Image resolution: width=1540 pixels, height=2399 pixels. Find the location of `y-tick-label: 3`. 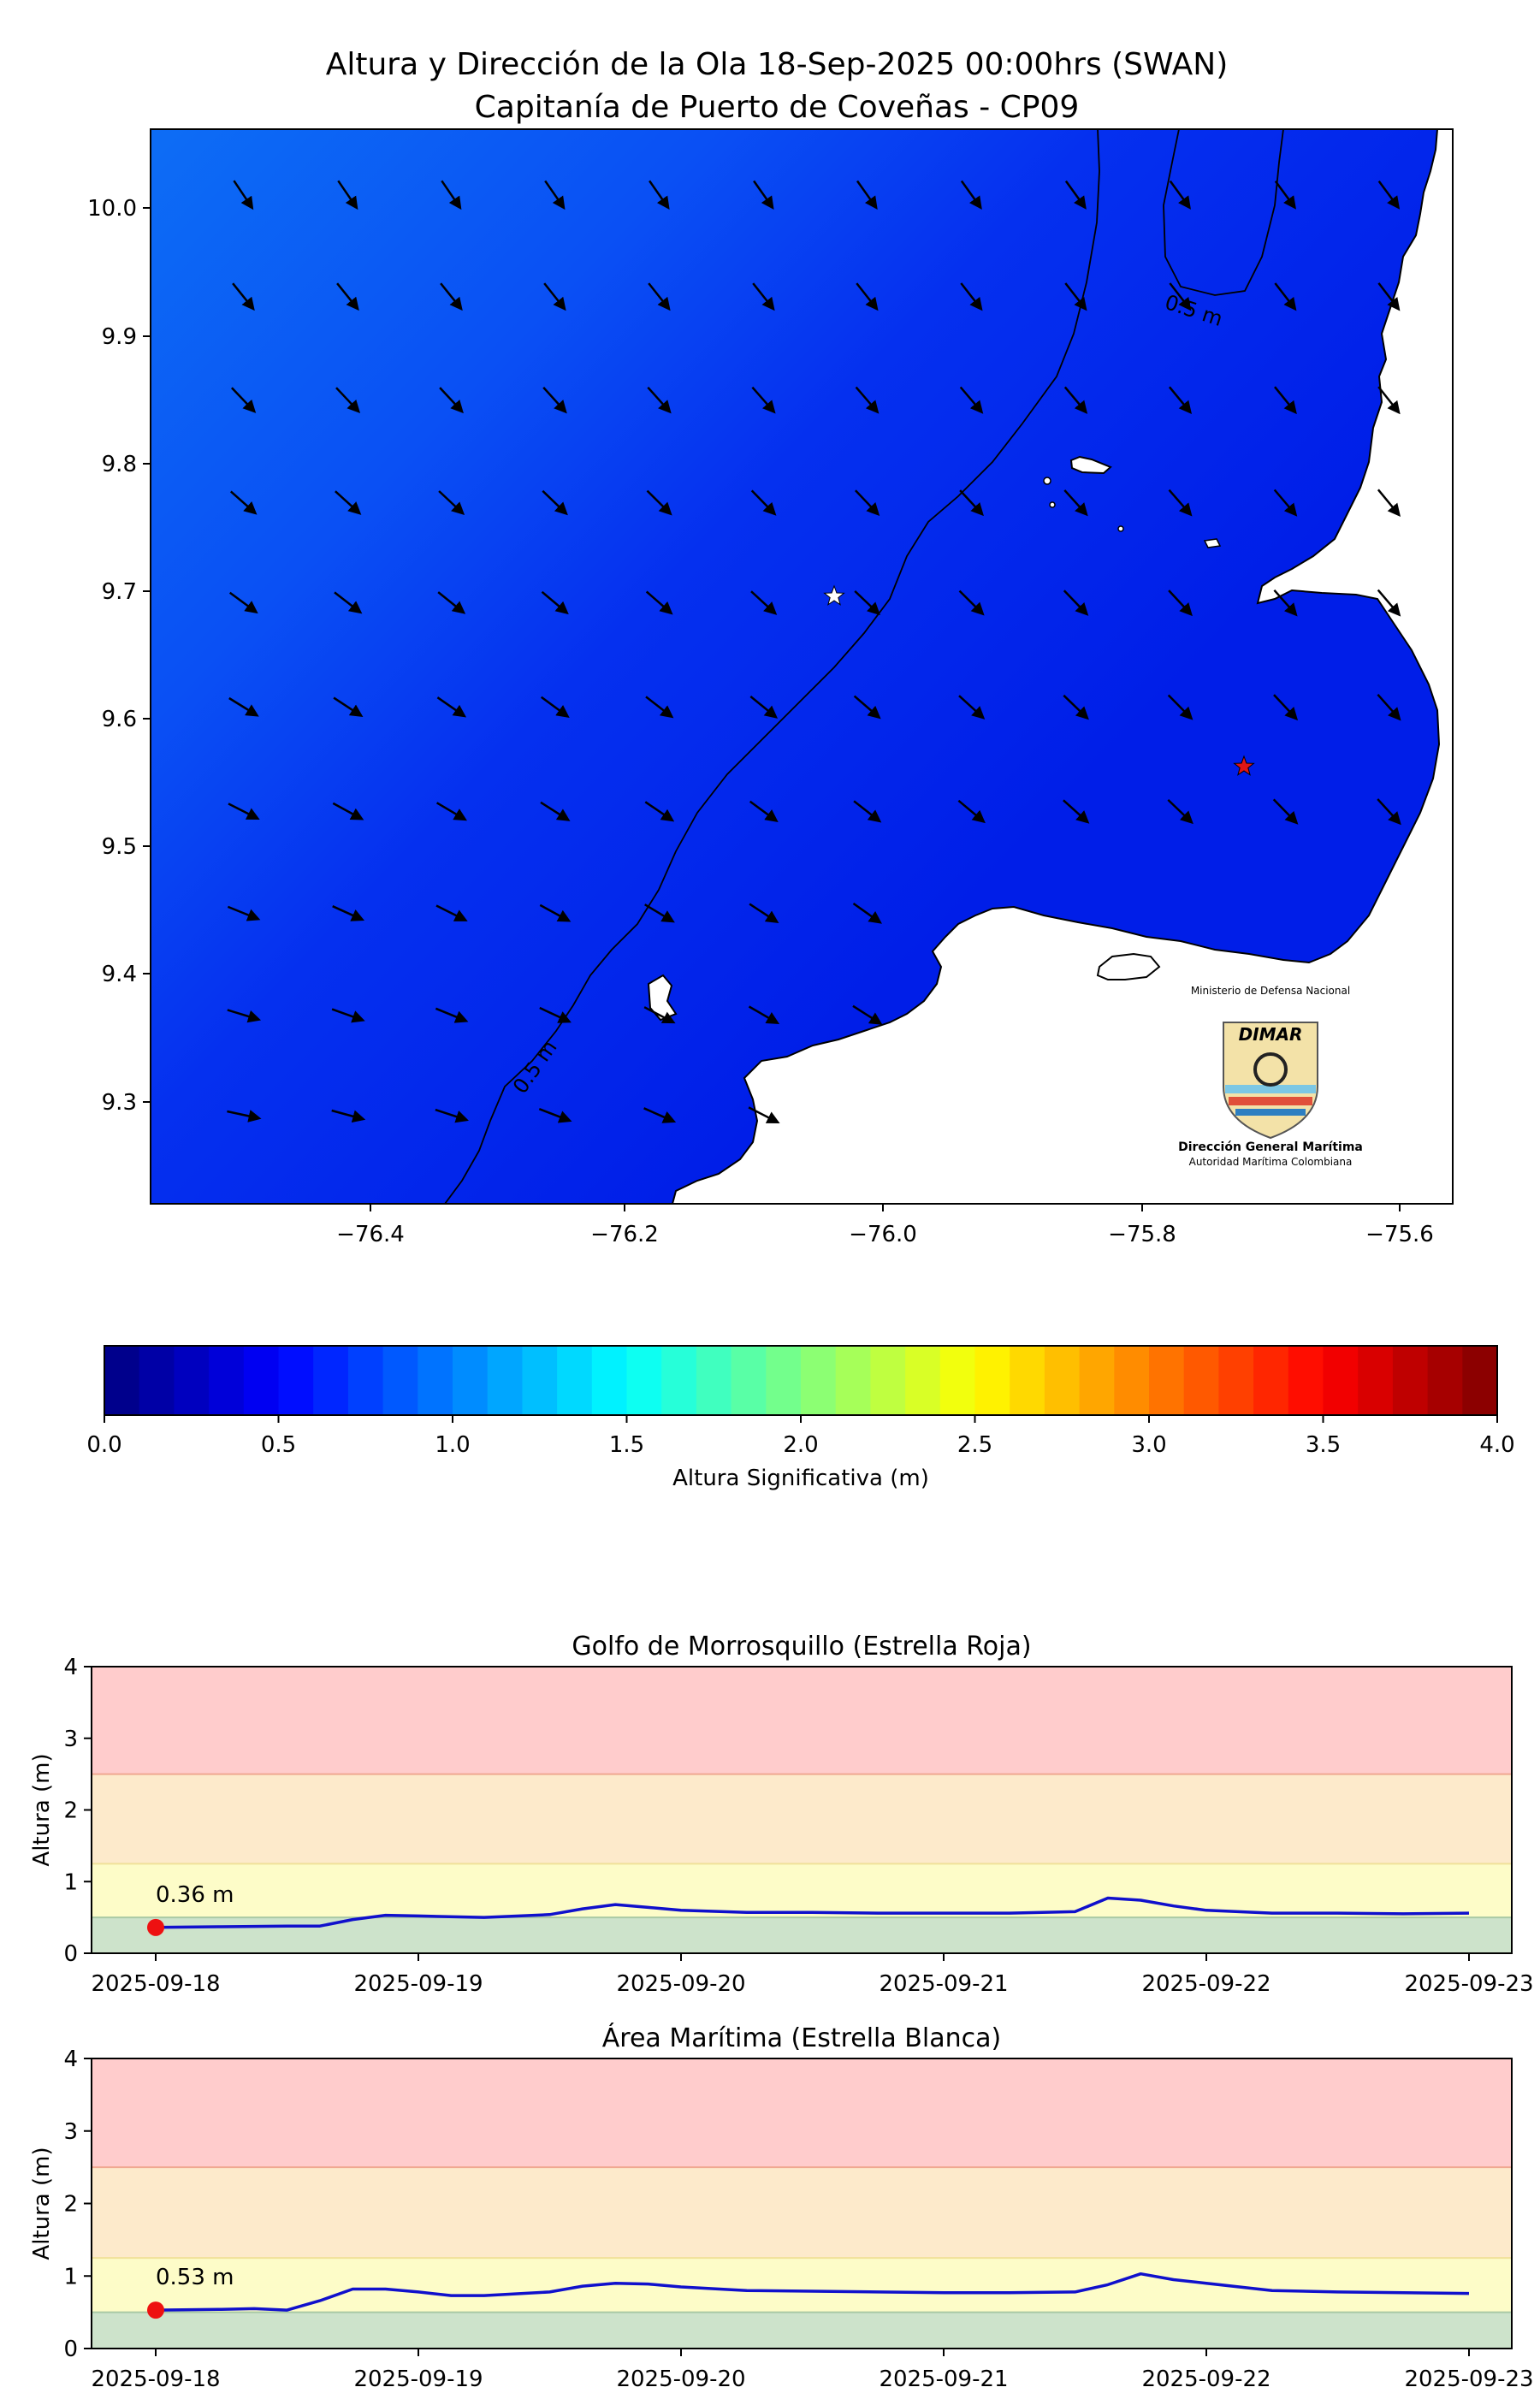

y-tick-label: 3 is located at coordinates (70, 2132).